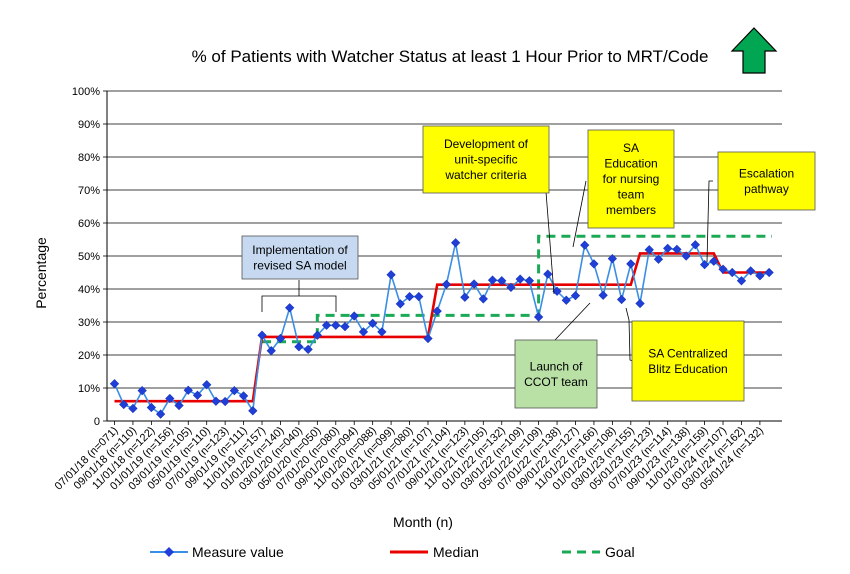  I want to click on annotation-text: Launch of, so click(556, 366).